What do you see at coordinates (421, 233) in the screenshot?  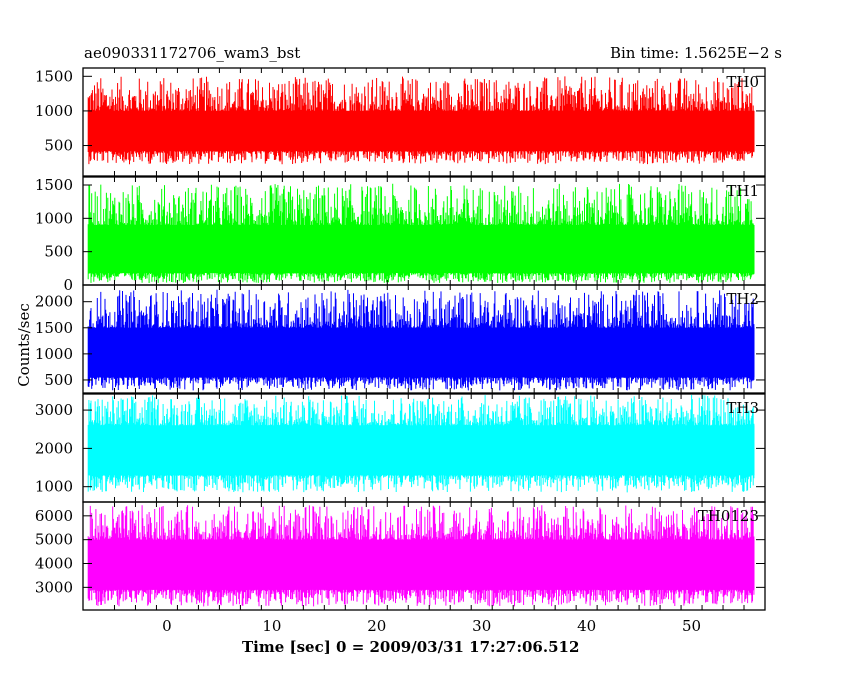 I see `series-th1` at bounding box center [421, 233].